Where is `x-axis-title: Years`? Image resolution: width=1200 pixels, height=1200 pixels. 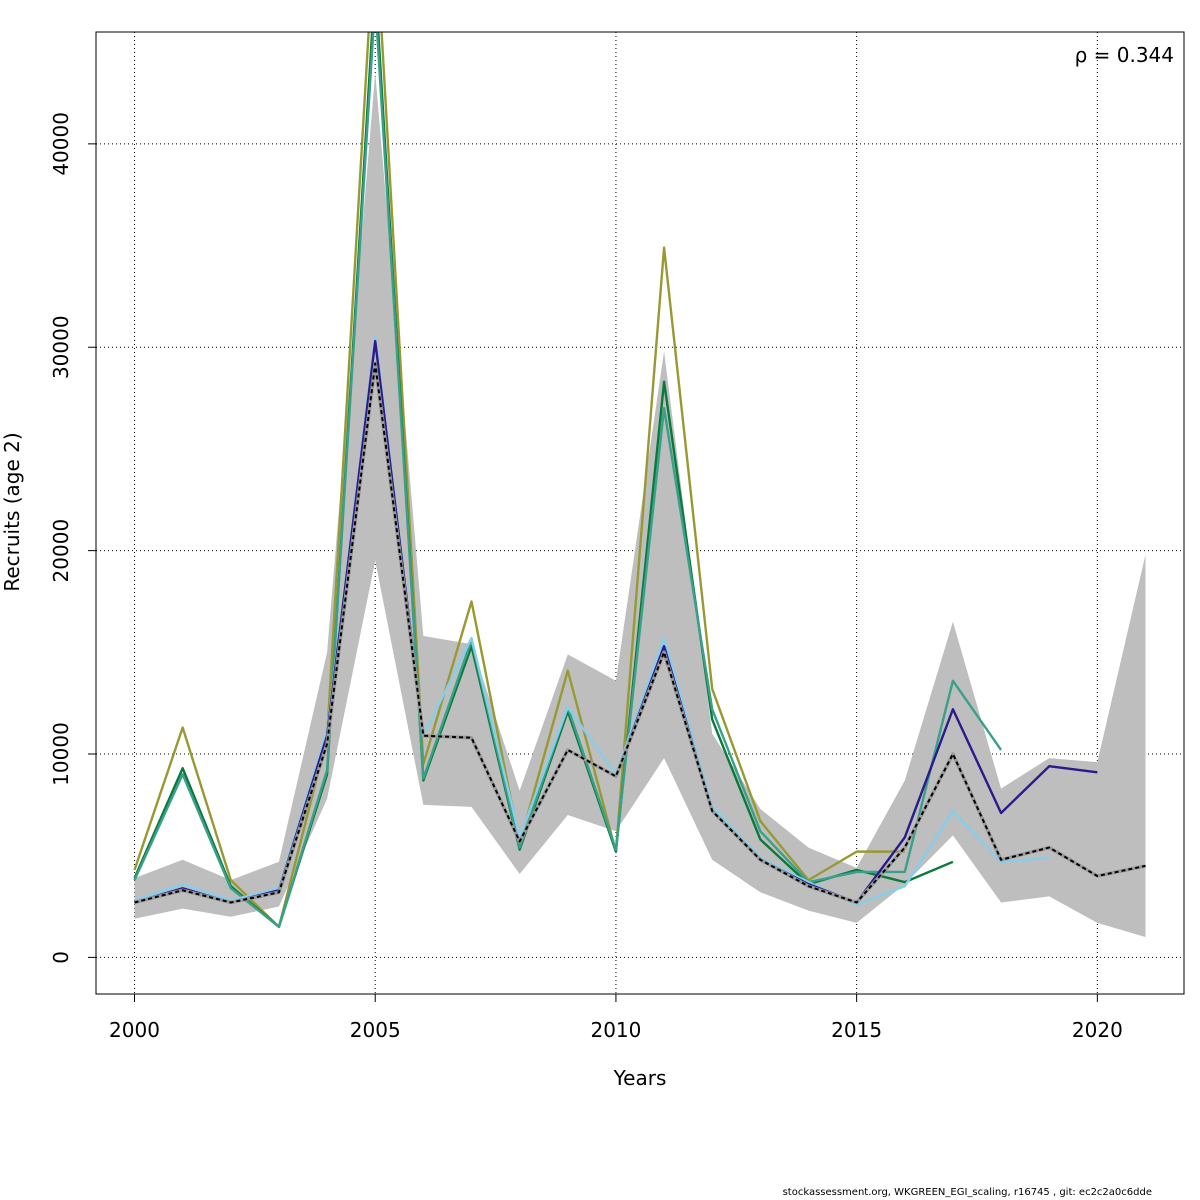
x-axis-title: Years is located at coordinates (640, 1078).